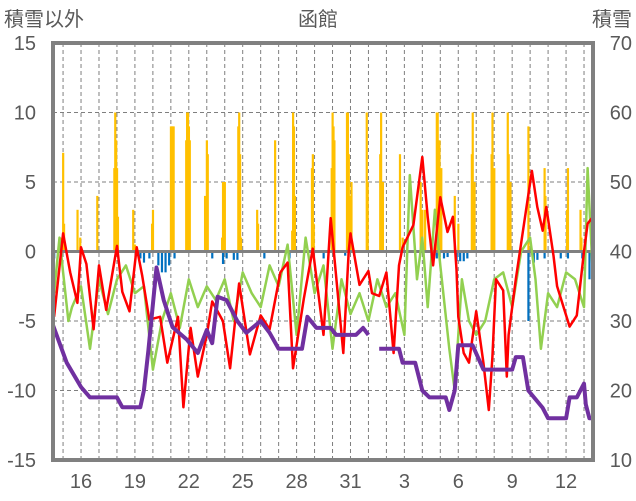 The width and height of the screenshot is (636, 501). I want to click on x-tick-label: 9, so click(512, 482).